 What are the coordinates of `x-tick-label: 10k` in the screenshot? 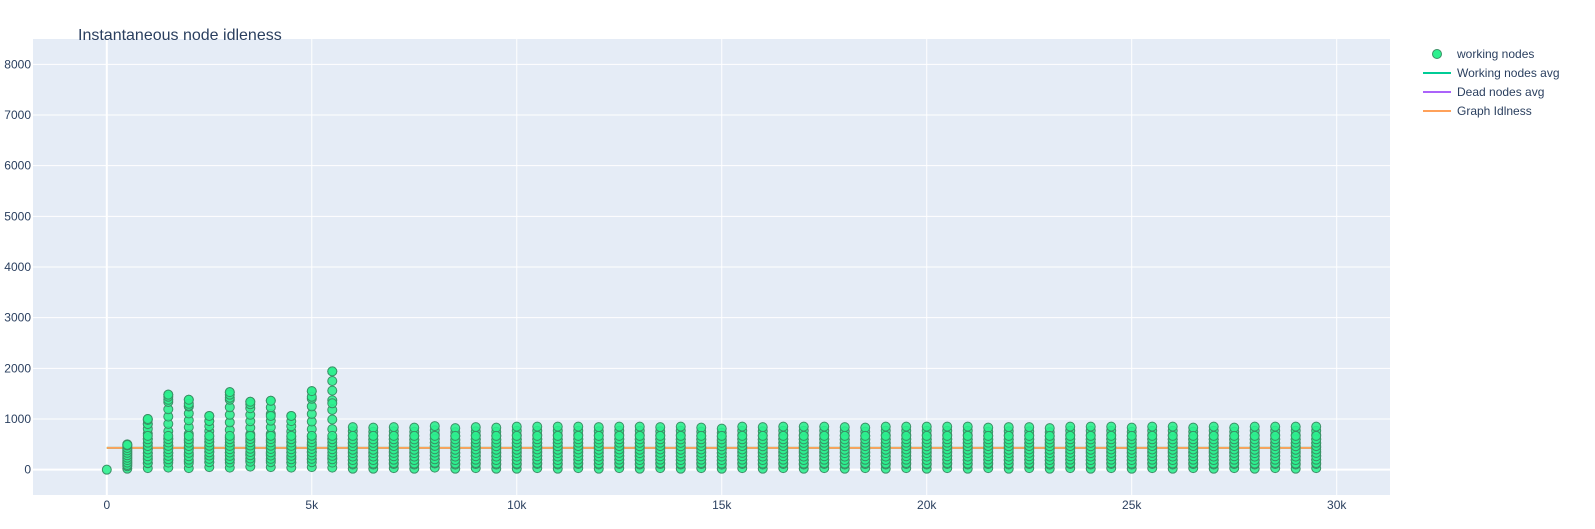 It's located at (517, 505).